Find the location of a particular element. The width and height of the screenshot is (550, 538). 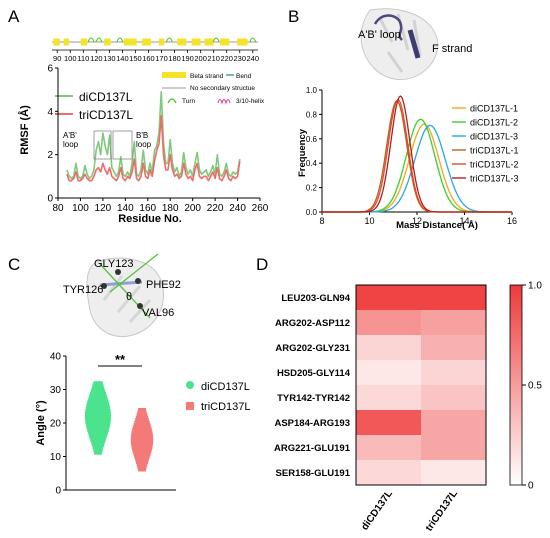

b-ytick-label: 0.4 is located at coordinates (312, 163).